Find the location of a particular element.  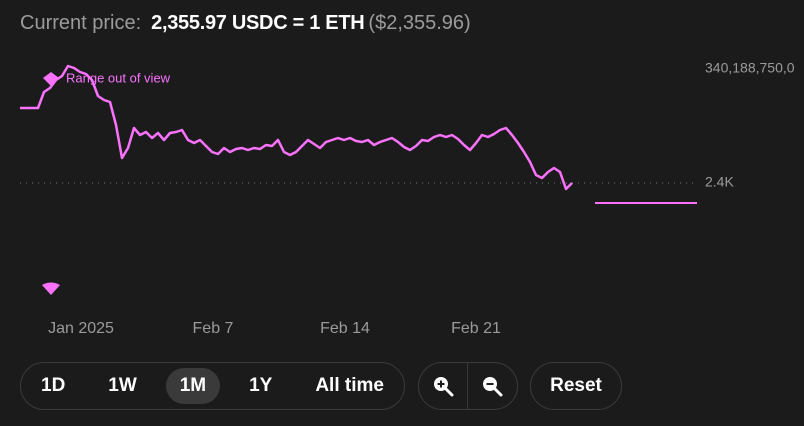

x-tick-label: Jan 2025 is located at coordinates (81, 328).